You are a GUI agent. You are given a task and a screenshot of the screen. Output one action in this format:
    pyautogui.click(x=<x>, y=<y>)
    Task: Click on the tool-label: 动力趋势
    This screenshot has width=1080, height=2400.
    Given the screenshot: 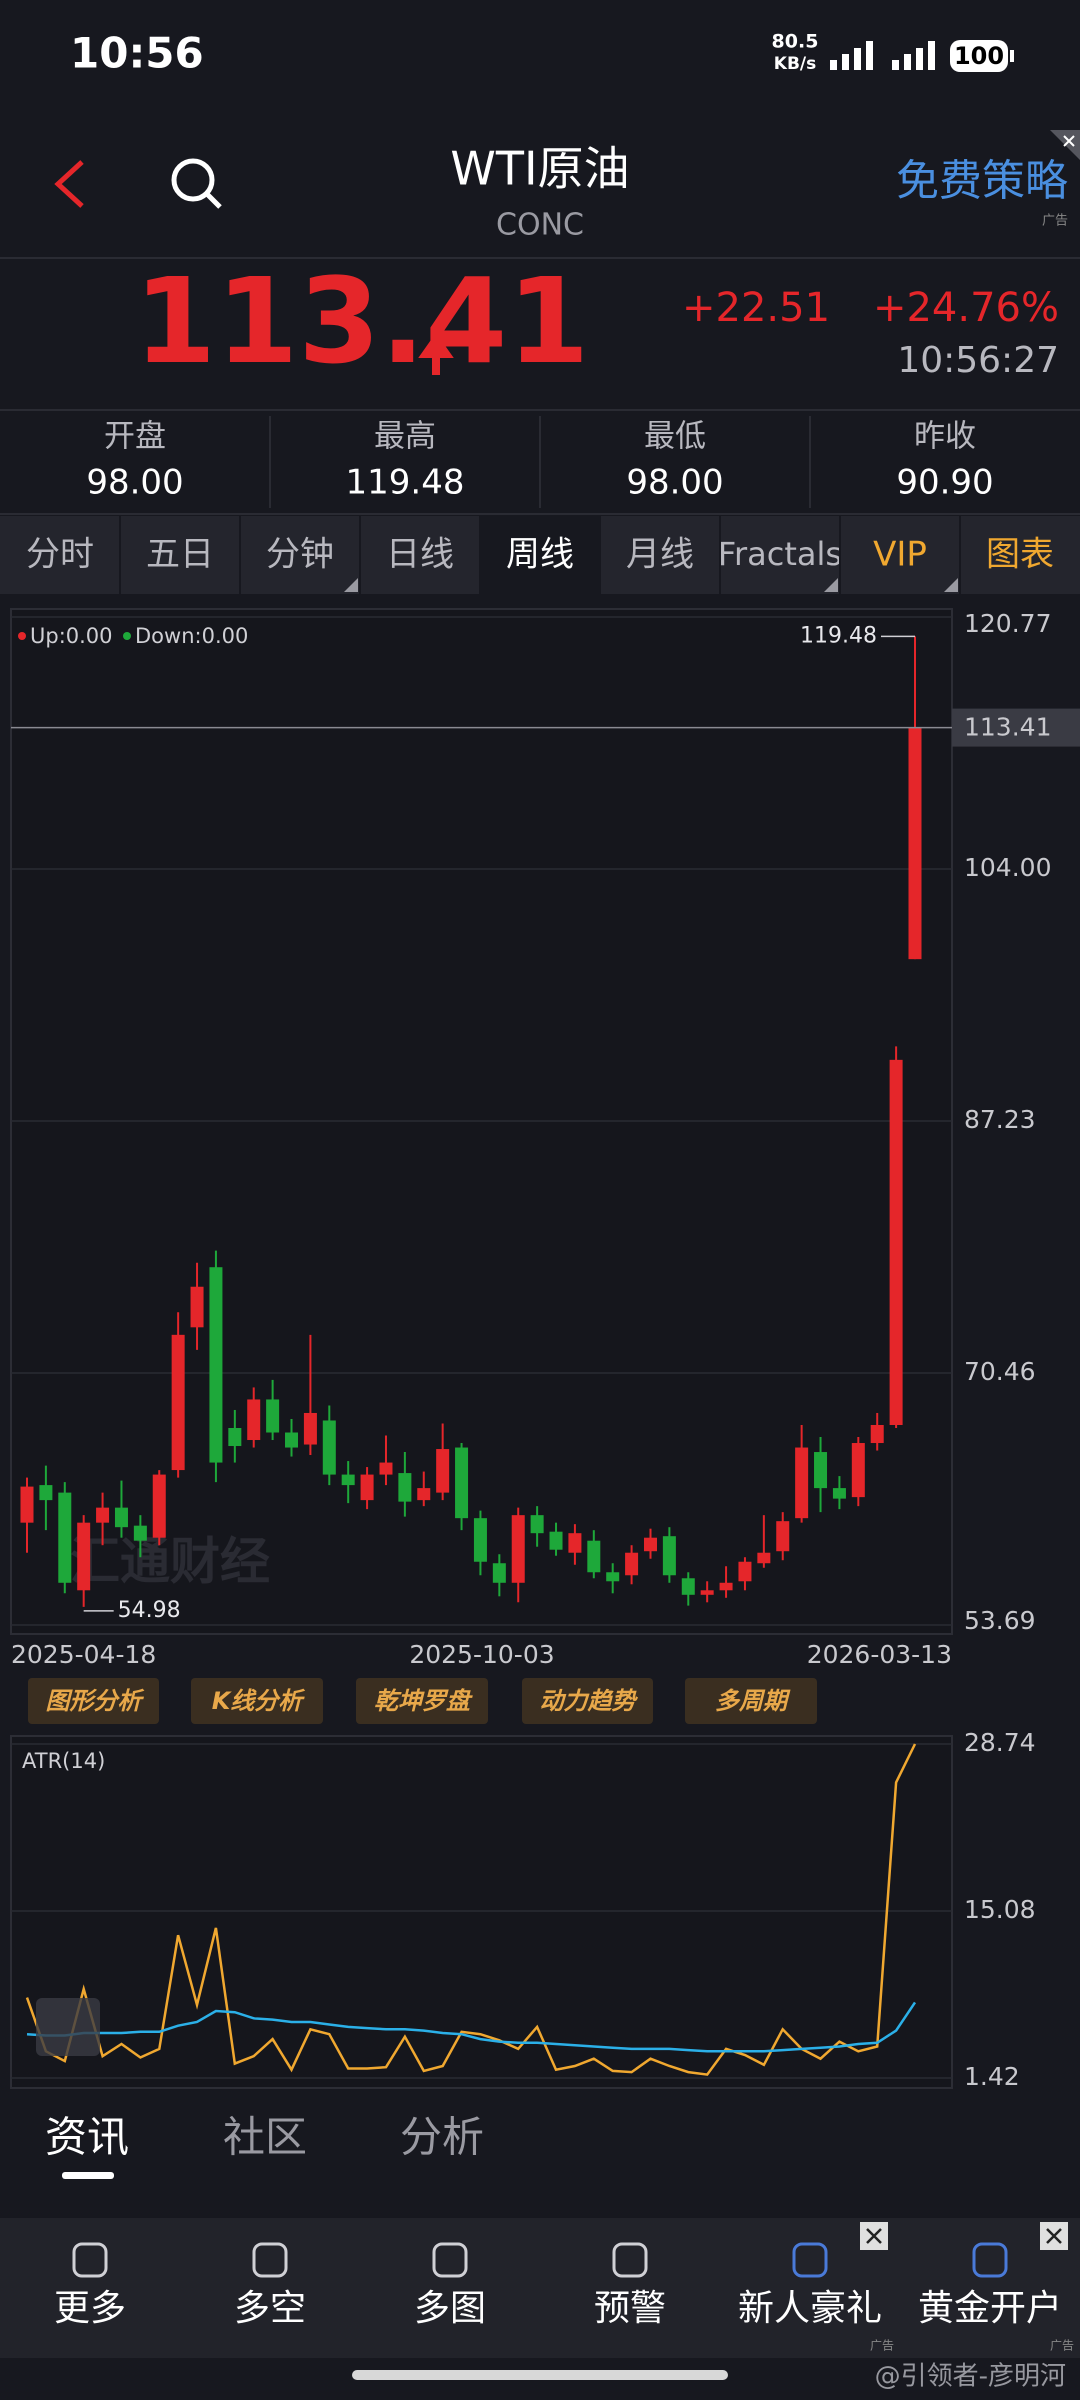 What is the action you would take?
    pyautogui.click(x=589, y=1701)
    